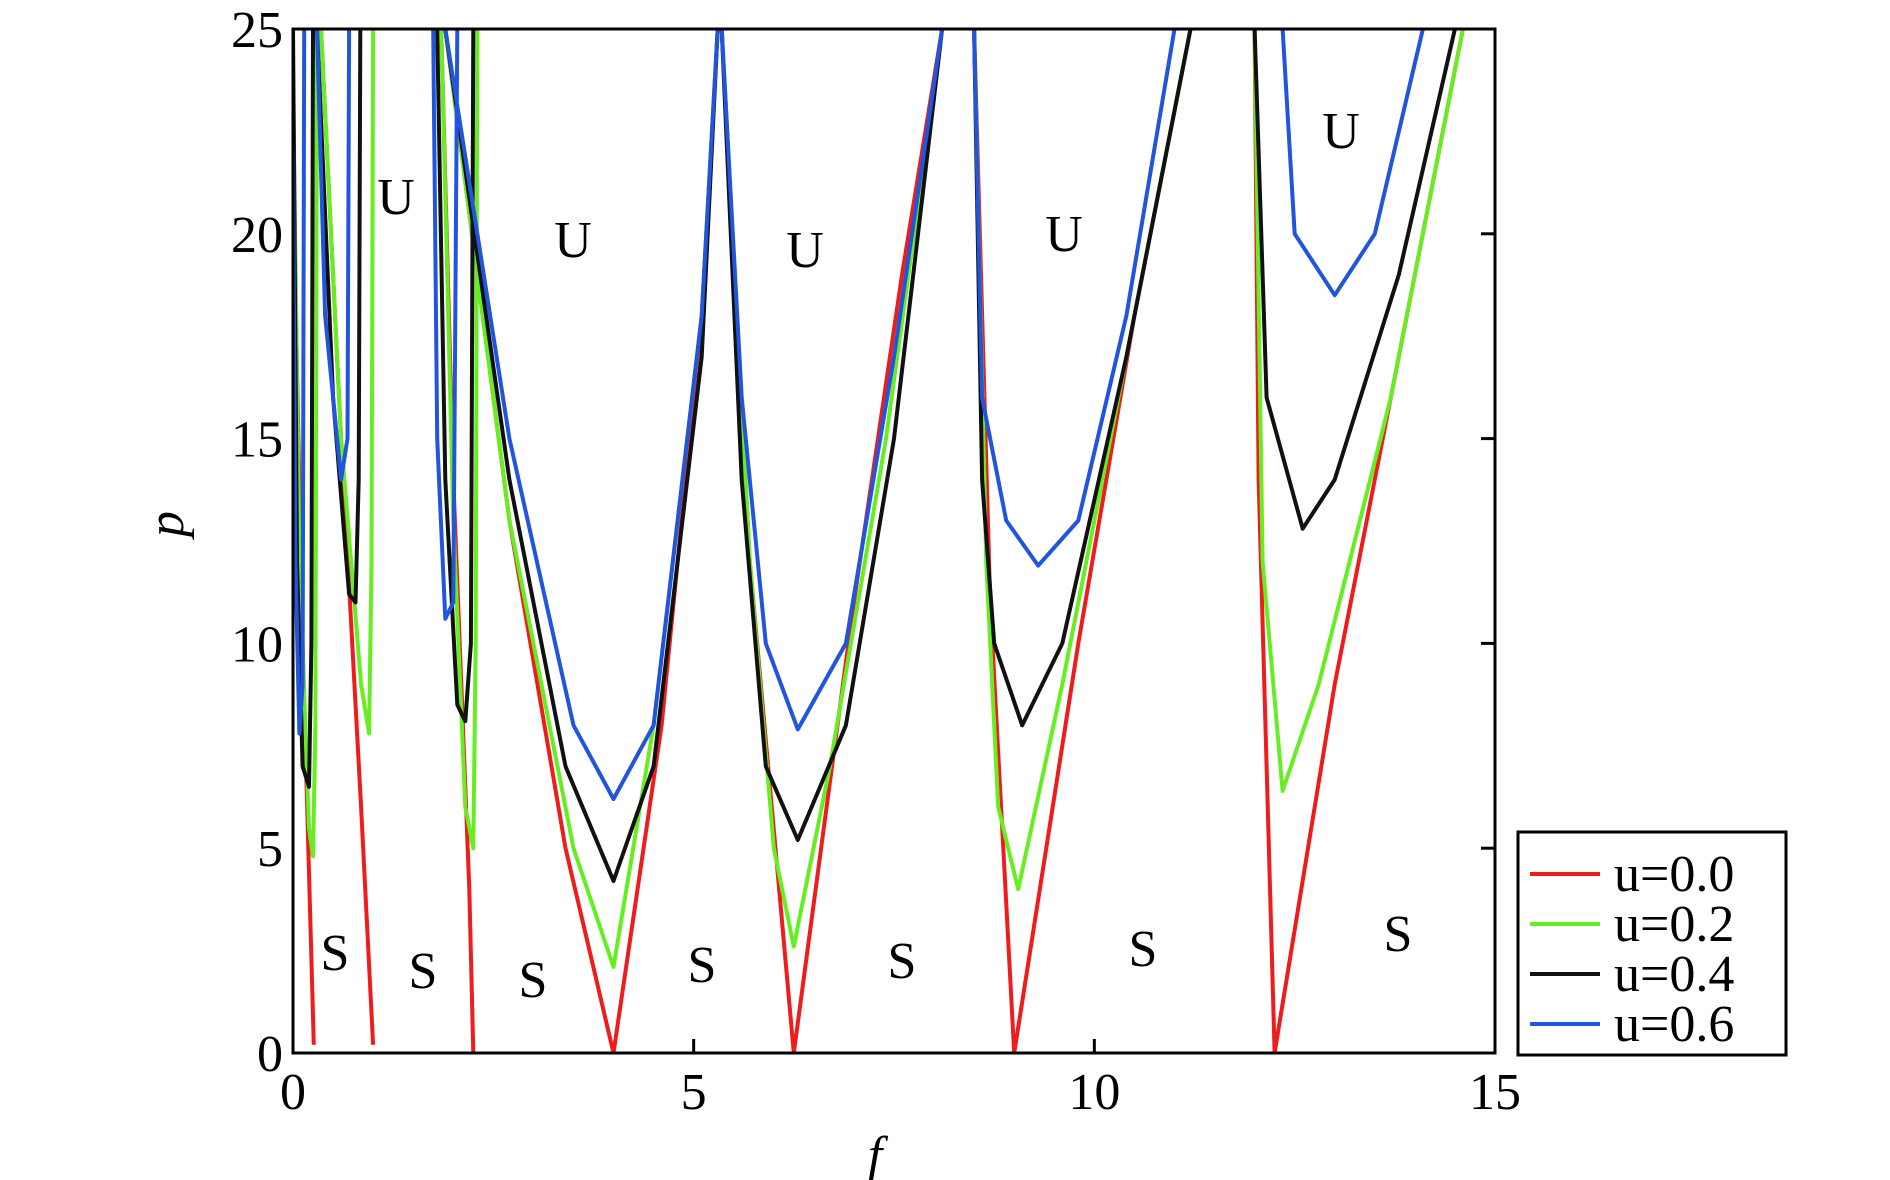  Describe the element at coordinates (694, 1092) in the screenshot. I see `x-tick-label: 5` at that location.